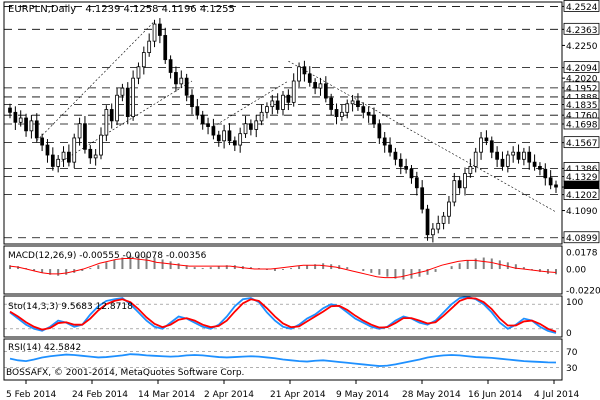 This screenshot has height=400, width=600. What do you see at coordinates (121, 9) in the screenshot?
I see `symbol-label: EURPLN,Daily 4.1239 4.1258 4.1196 4.1255` at bounding box center [121, 9].